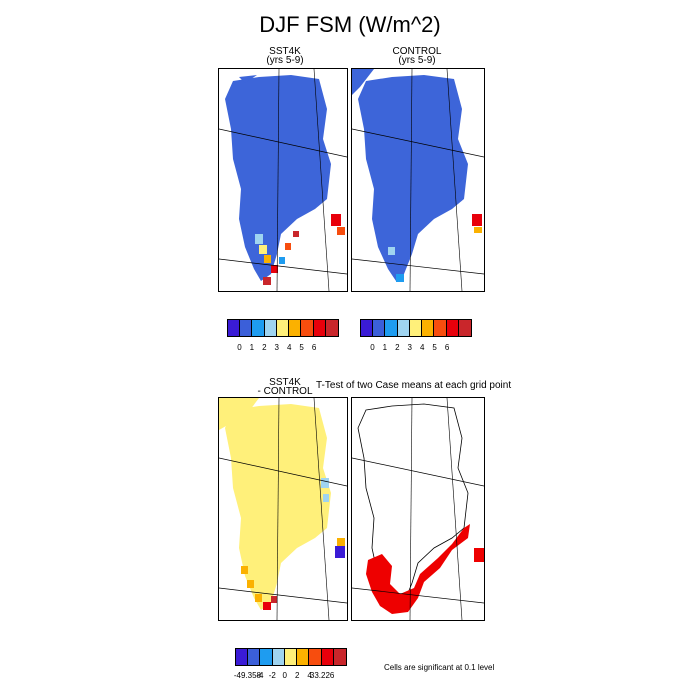 Image resolution: width=700 pixels, height=700 pixels. I want to click on panel-title-control: CONTROL (yrs 5-9), so click(417, 56).